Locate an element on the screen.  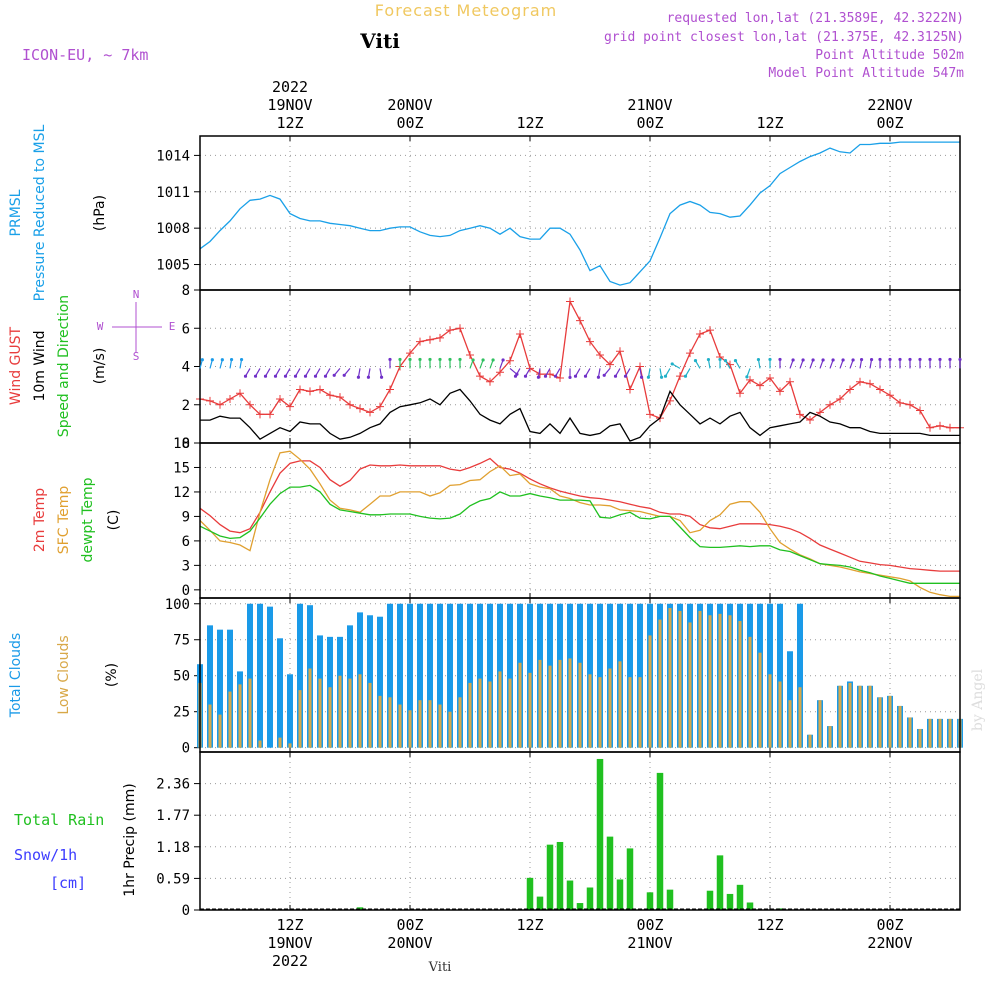
y-axis-label: PRMSL is located at coordinates (16, 212).